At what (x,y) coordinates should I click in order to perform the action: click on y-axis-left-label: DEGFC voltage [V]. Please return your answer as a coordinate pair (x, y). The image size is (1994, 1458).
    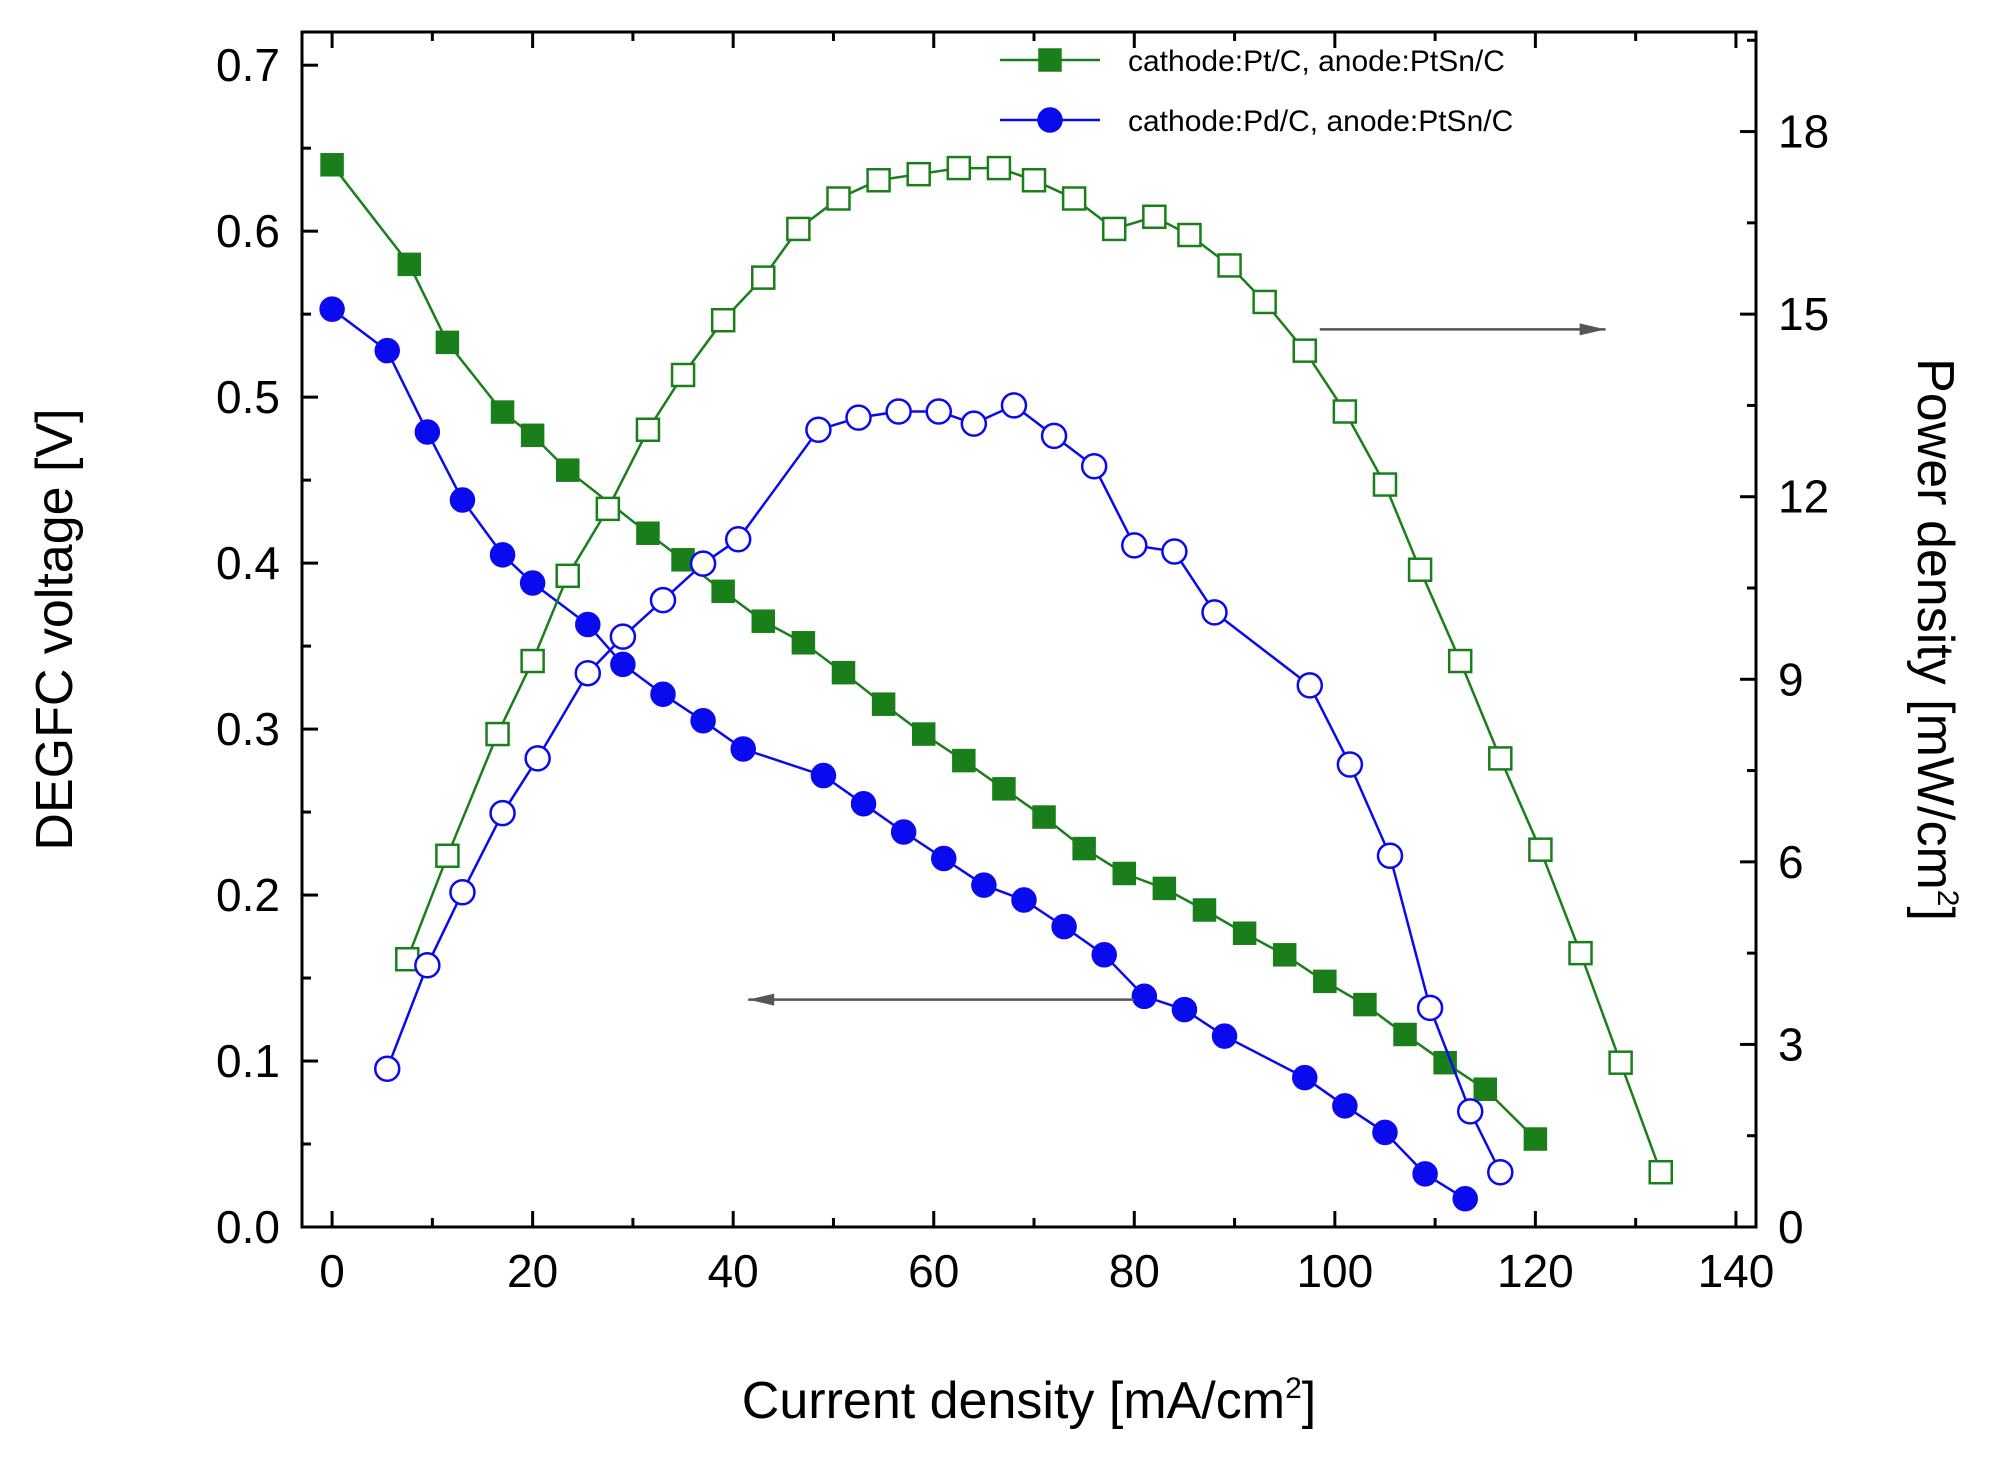
    Looking at the image, I should click on (55, 629).